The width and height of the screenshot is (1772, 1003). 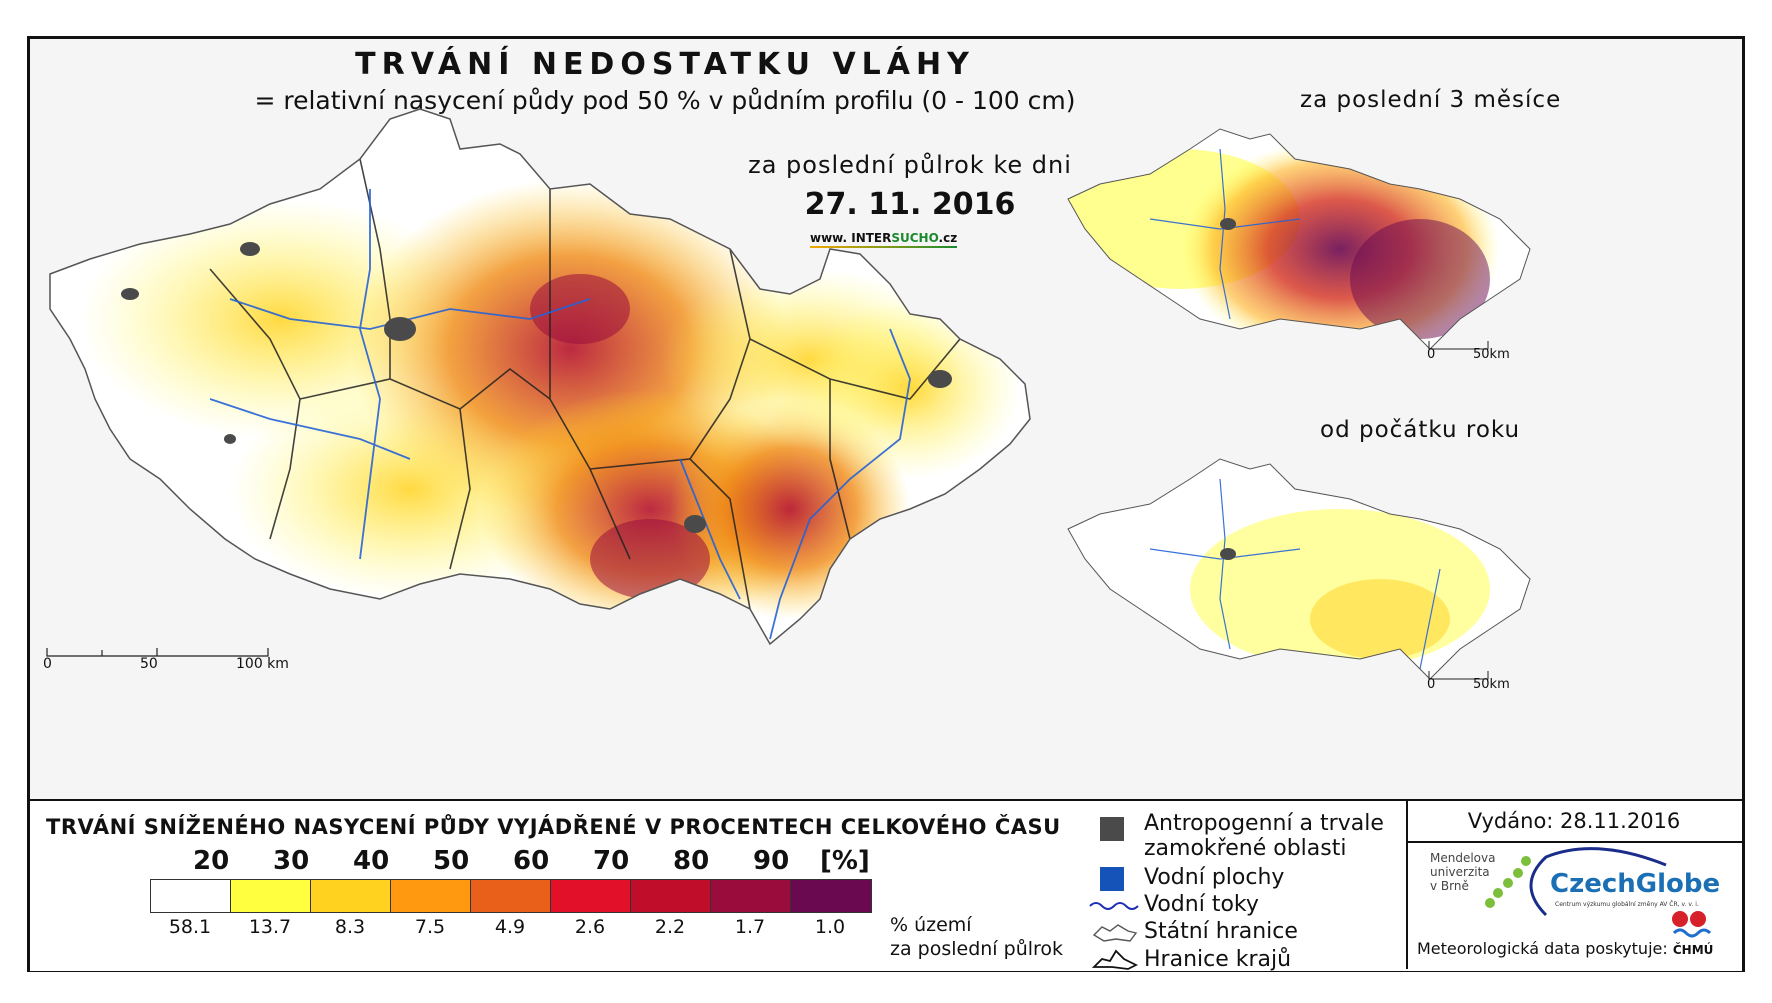 I want to click on inset-top-scale-bar, so click(x=1458, y=345).